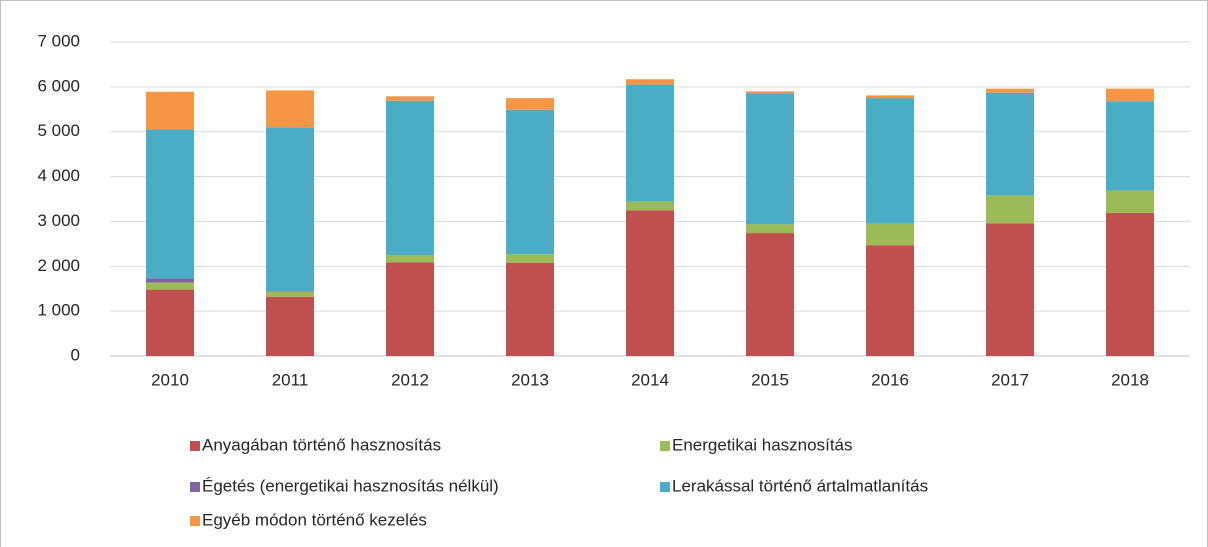  Describe the element at coordinates (75, 354) in the screenshot. I see `y-tick-label: 0` at that location.